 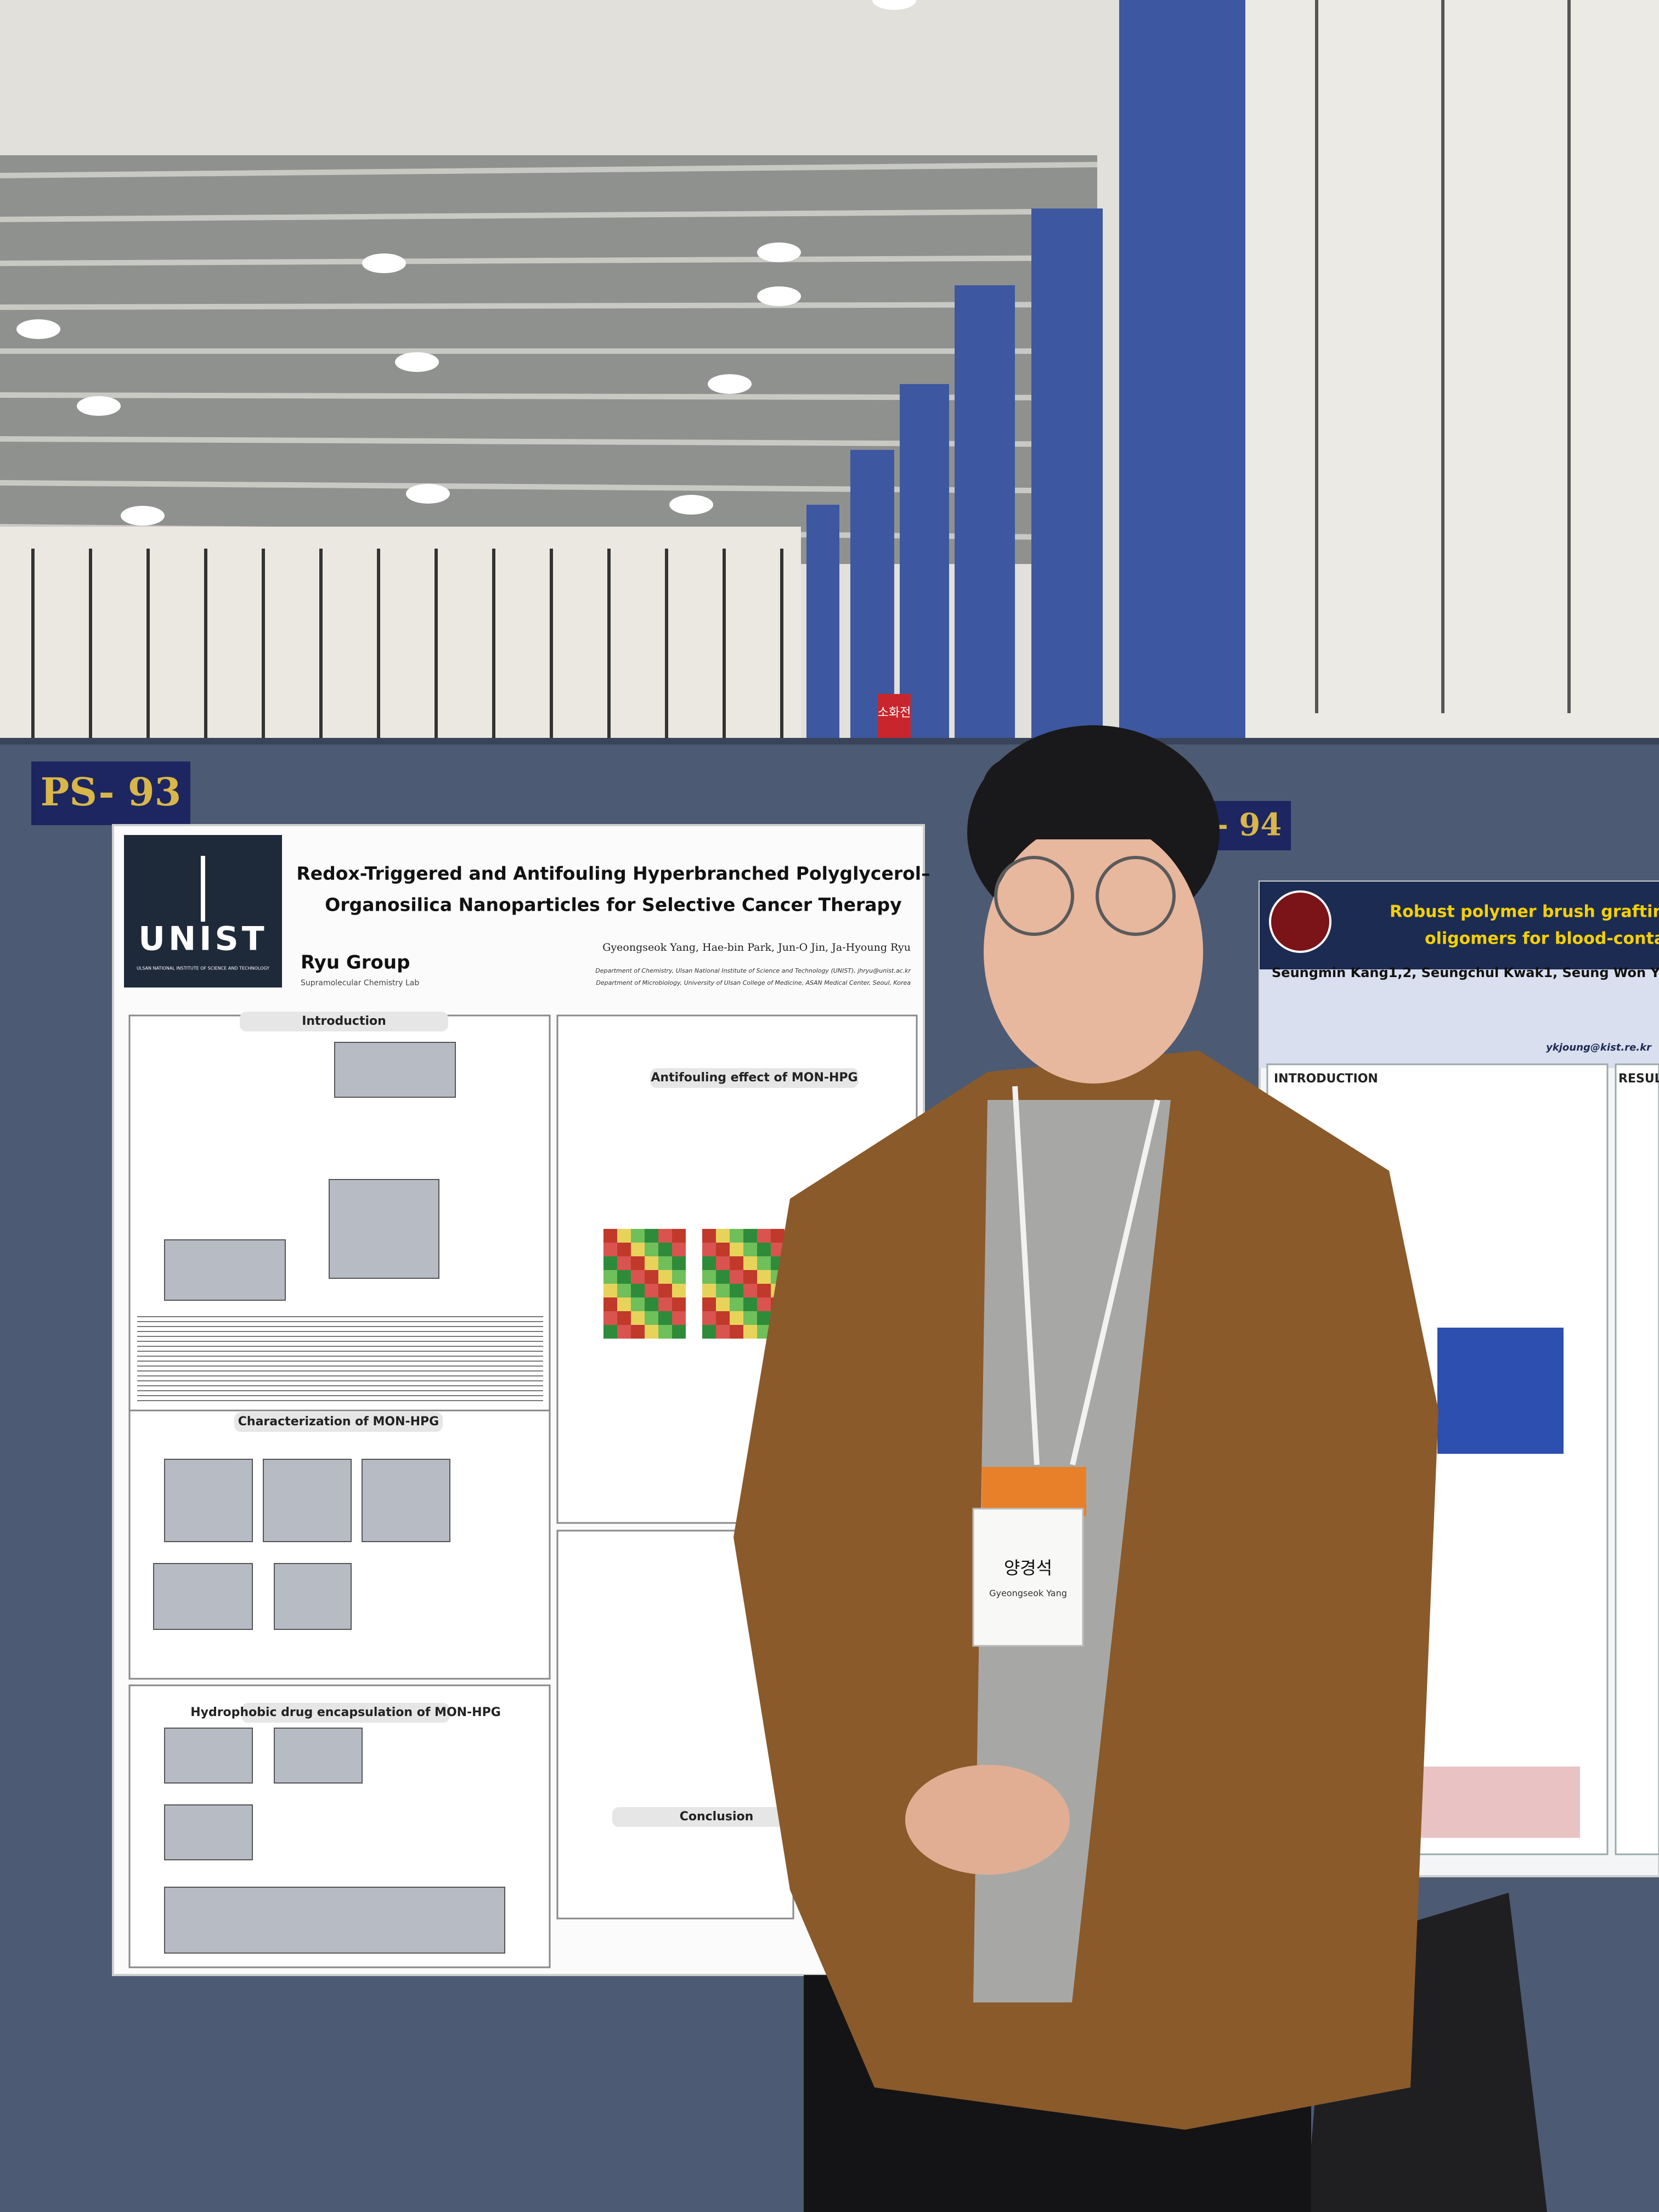 I want to click on section-heading: Introduction, so click(x=344, y=1021).